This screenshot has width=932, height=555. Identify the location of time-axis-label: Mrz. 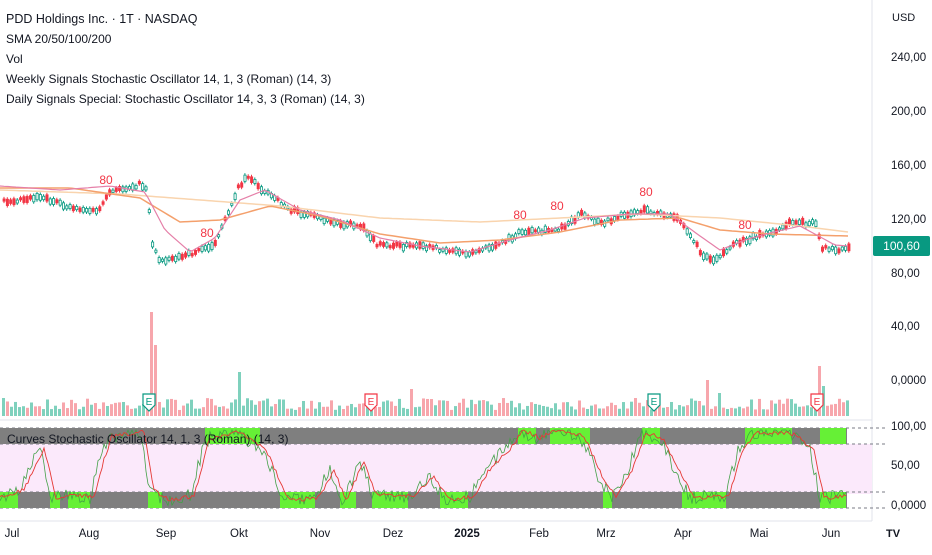
(606, 534).